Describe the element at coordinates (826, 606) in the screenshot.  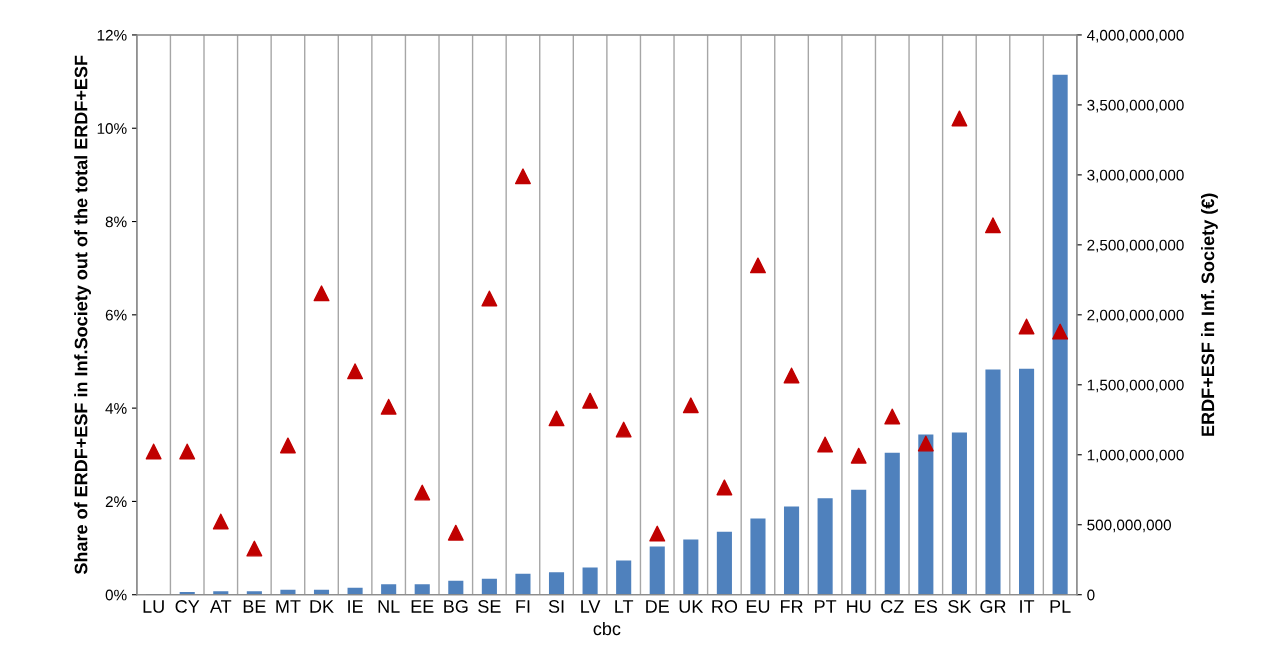
I see `x-tick-label: PT` at that location.